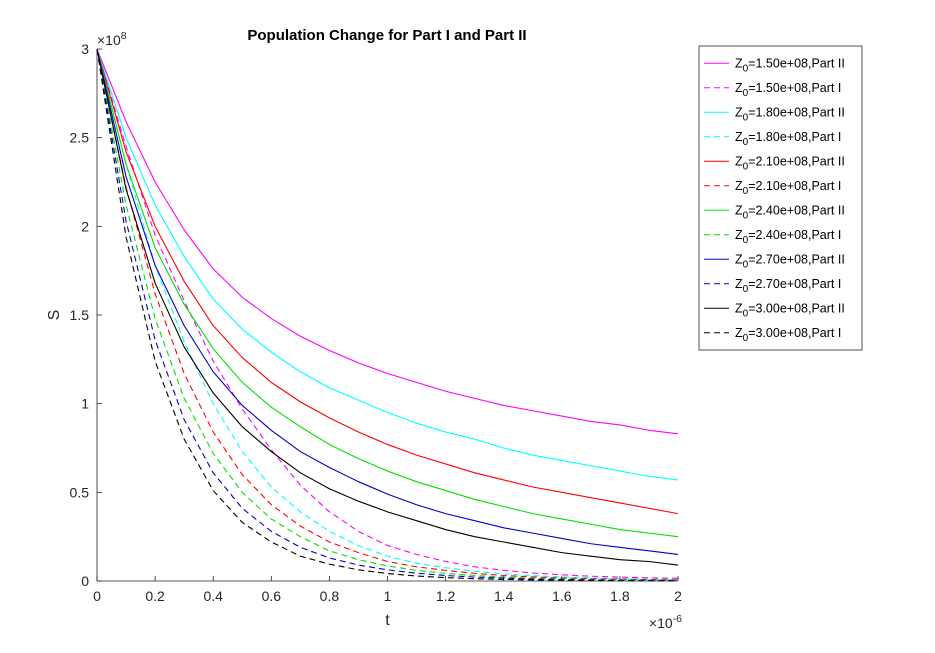 Image resolution: width=935 pixels, height=653 pixels. Describe the element at coordinates (386, 35) in the screenshot. I see `chart-title: Population Change for Part I and Part II` at that location.